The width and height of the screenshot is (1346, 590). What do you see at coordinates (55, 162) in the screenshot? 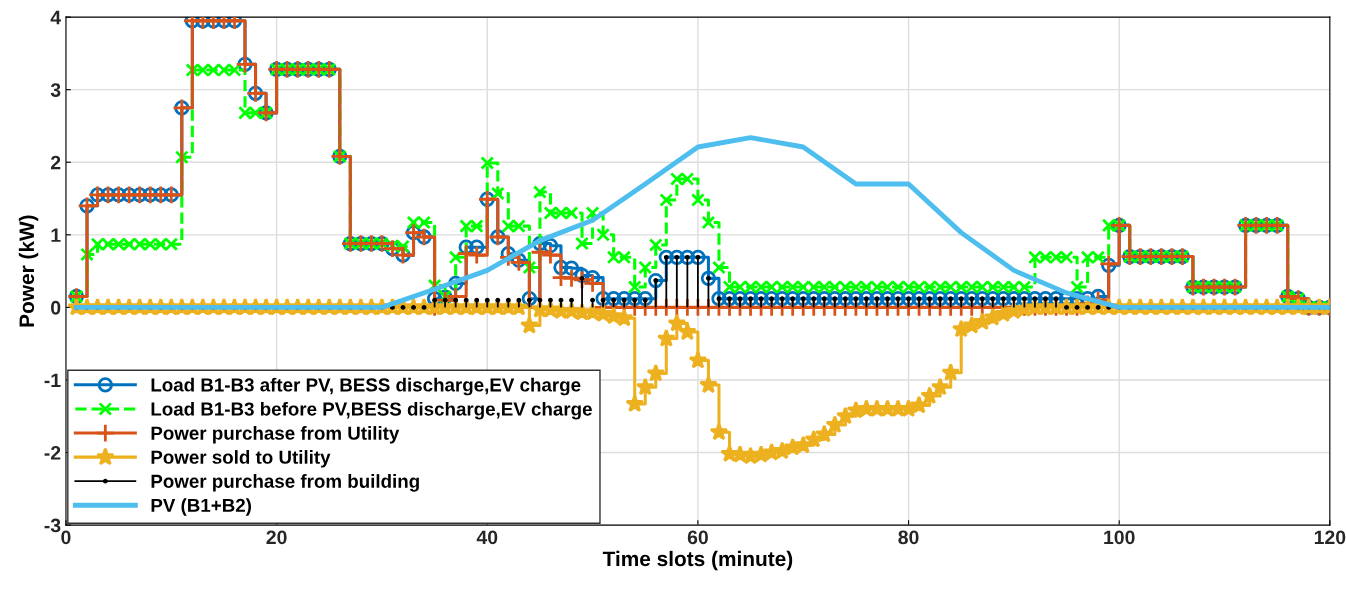
I see `y-tick-label: 2` at bounding box center [55, 162].